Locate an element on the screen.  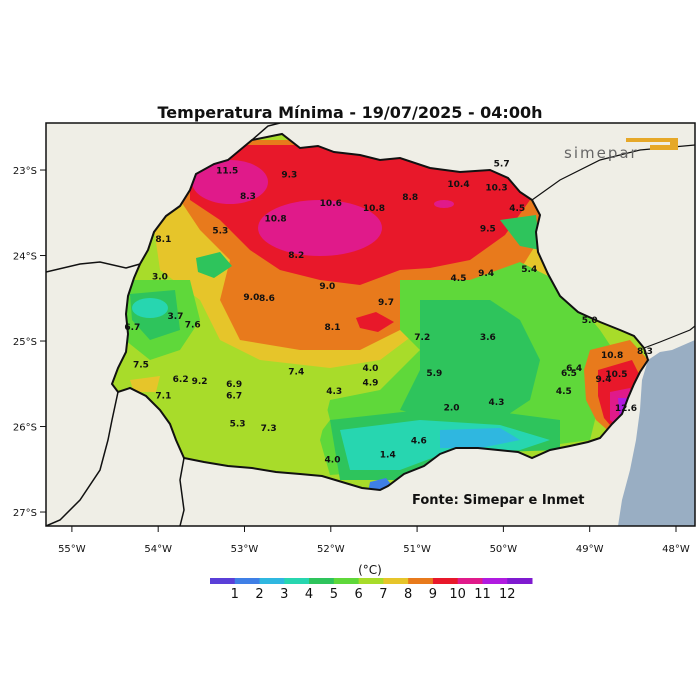
legend-label: 2 is located at coordinates (259, 594).